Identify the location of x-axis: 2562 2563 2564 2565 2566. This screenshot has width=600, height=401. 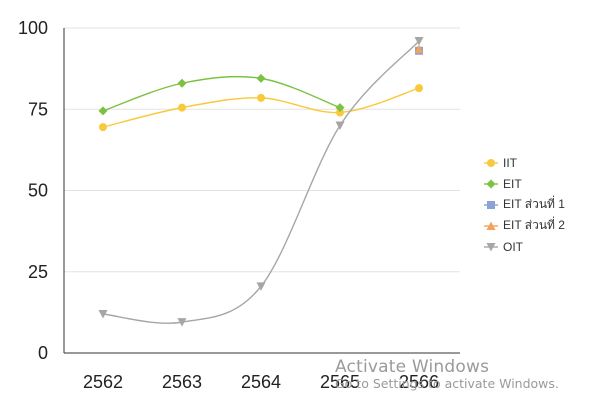
(262, 372).